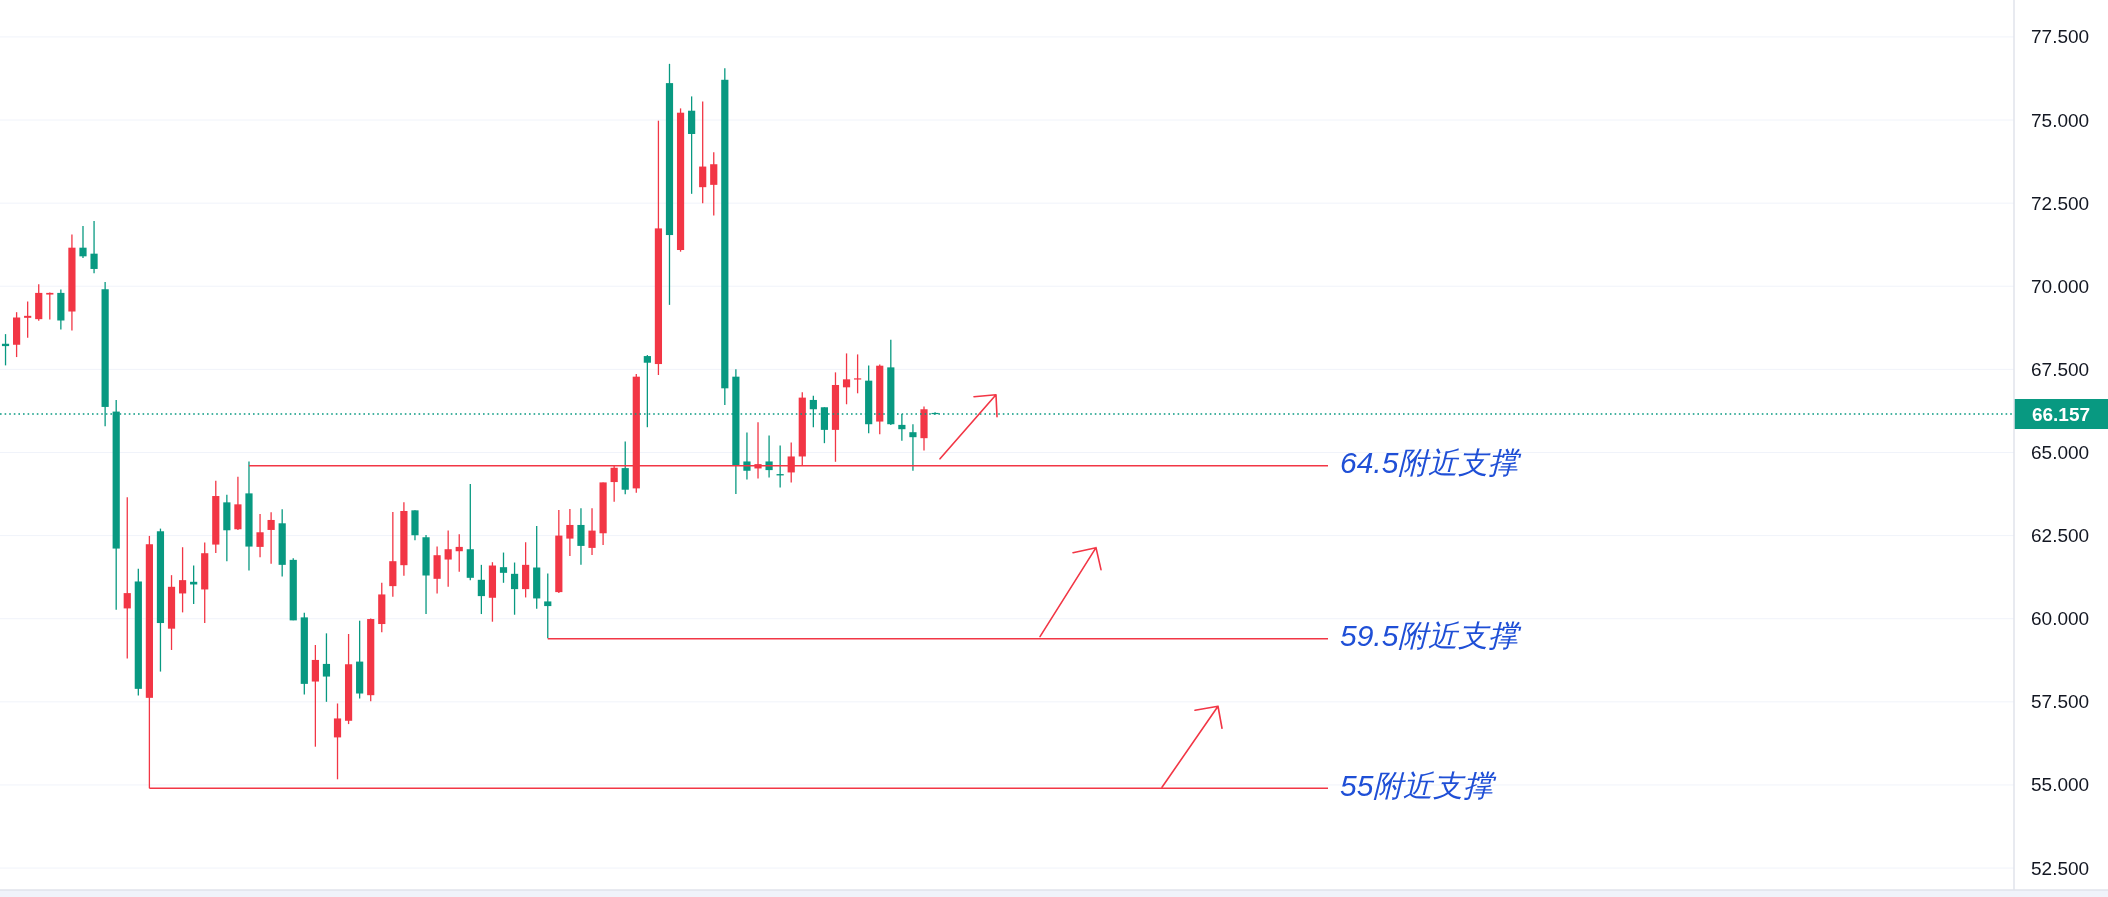 The height and width of the screenshot is (897, 2108). I want to click on y-tick-label: 65.000, so click(2060, 452).